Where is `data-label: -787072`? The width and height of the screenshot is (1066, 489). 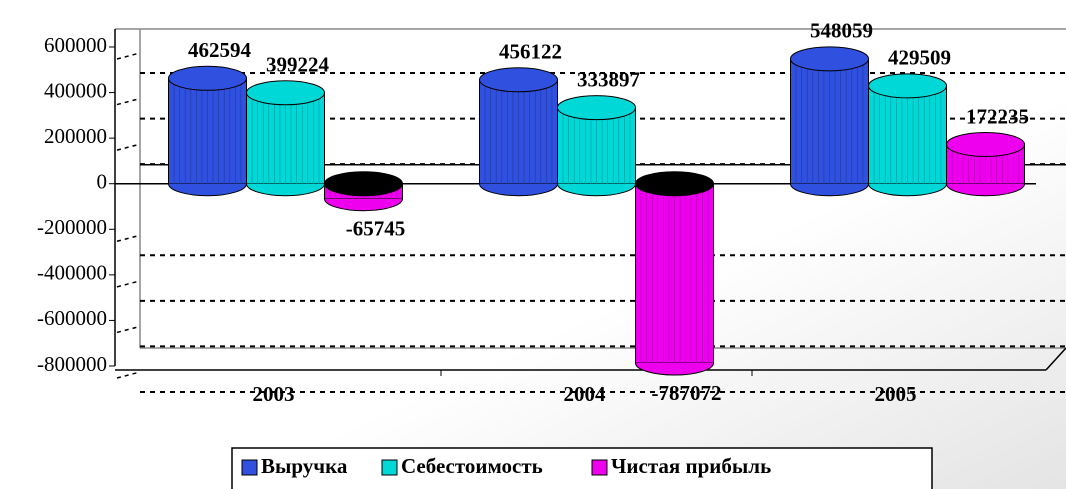 data-label: -787072 is located at coordinates (687, 393).